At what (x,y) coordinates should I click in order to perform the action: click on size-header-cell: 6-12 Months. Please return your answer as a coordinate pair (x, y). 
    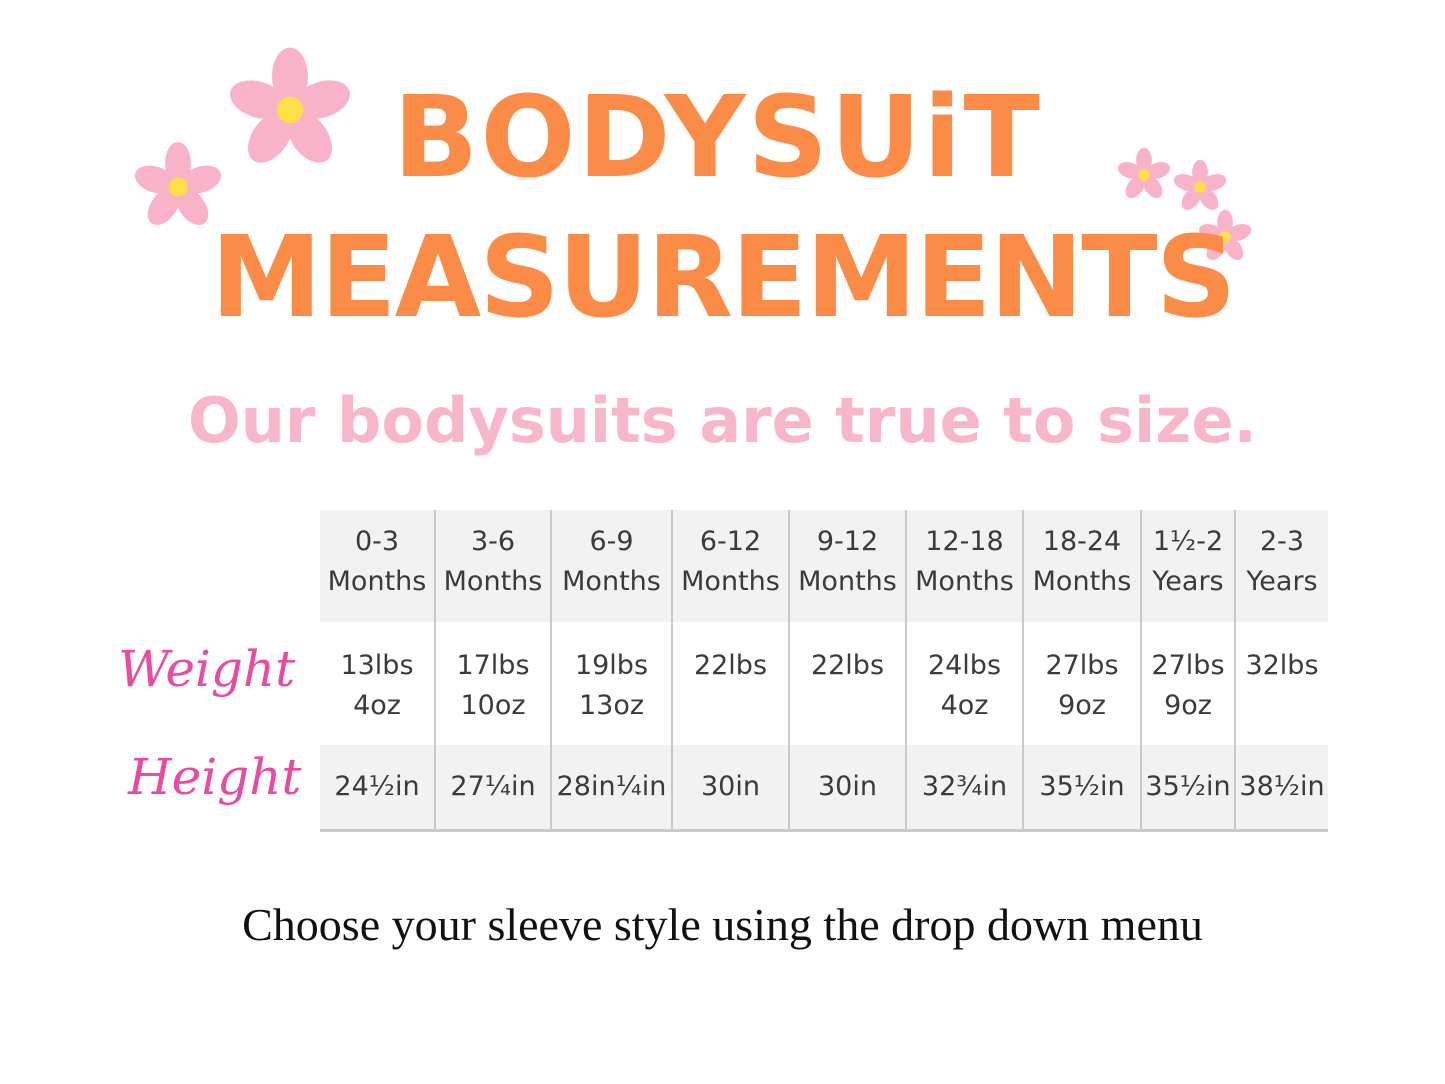
    Looking at the image, I should click on (730, 566).